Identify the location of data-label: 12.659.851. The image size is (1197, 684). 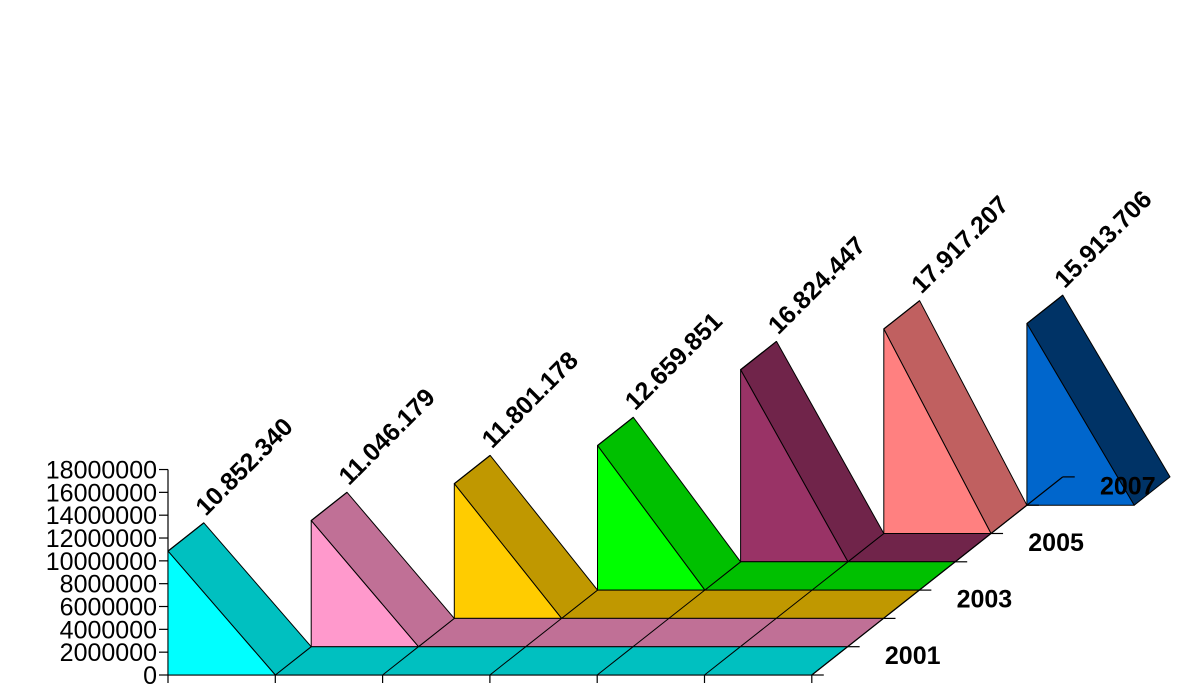
(674, 361).